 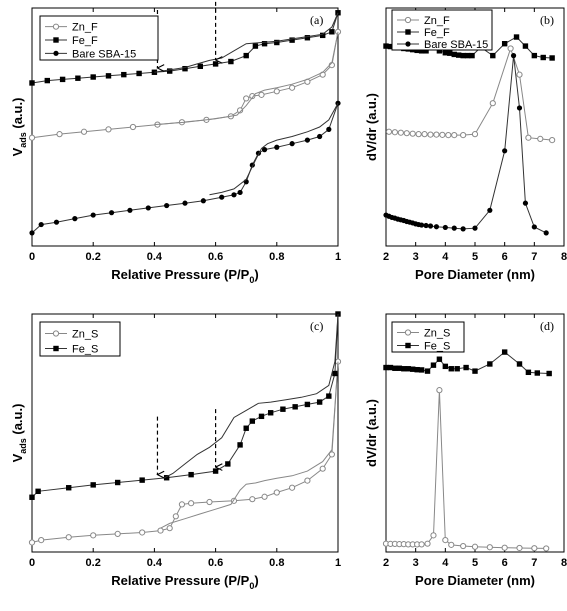 I want to click on legend-label: Fe_S, so click(x=437, y=347).